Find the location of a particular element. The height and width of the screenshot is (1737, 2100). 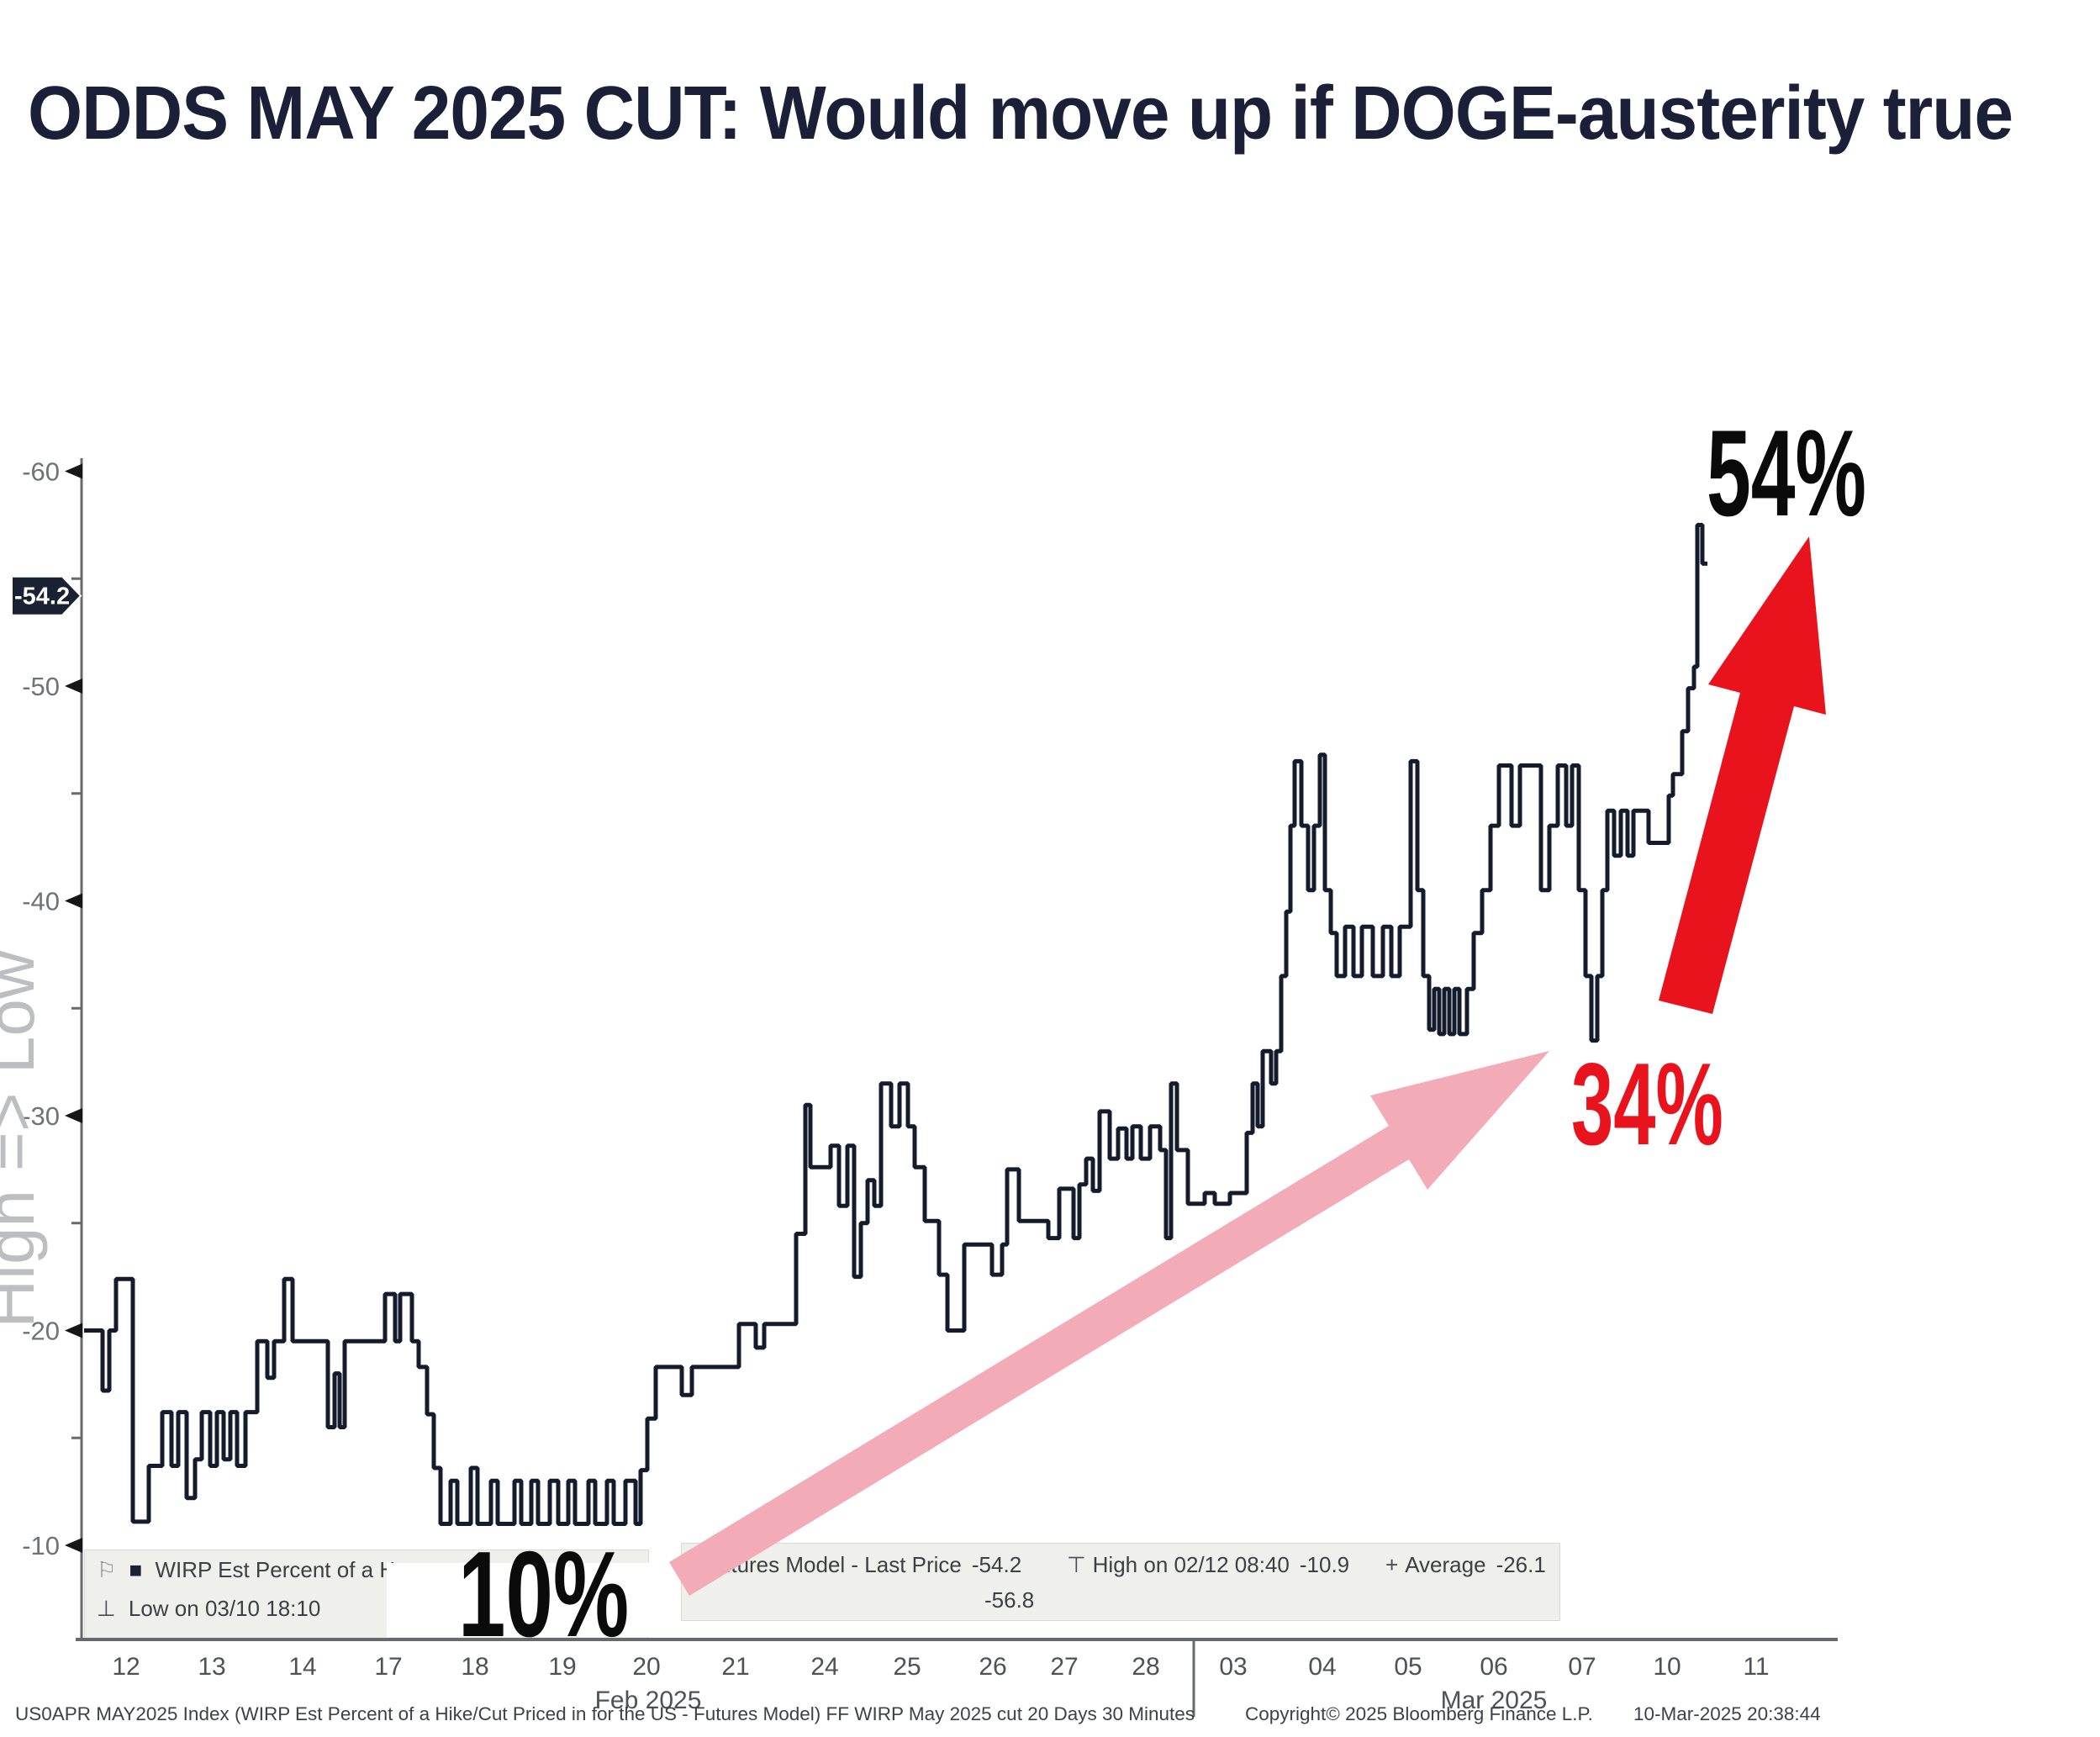

last-price-value: -54.2 is located at coordinates (996, 1564).